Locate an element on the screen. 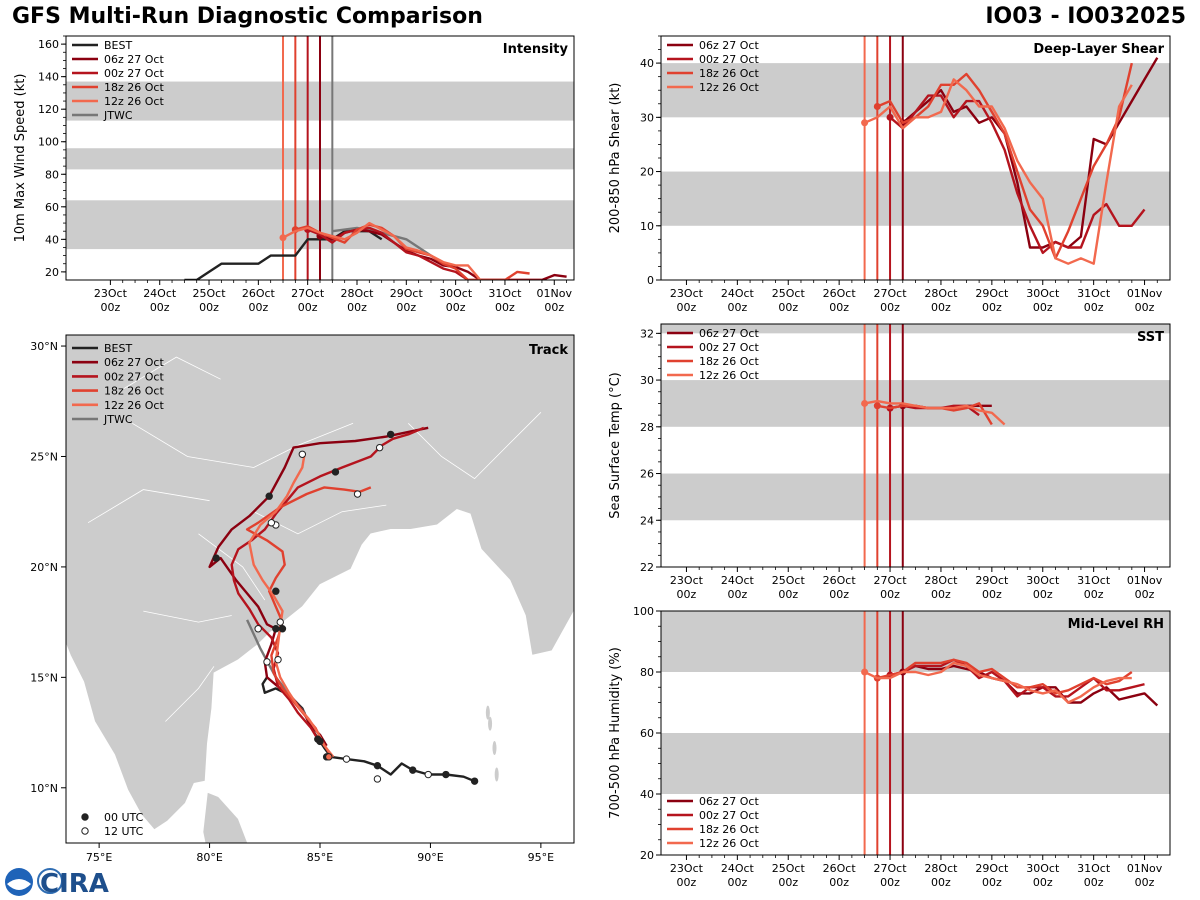 The image size is (1200, 900). y-tick-label: 40 is located at coordinates (647, 63).